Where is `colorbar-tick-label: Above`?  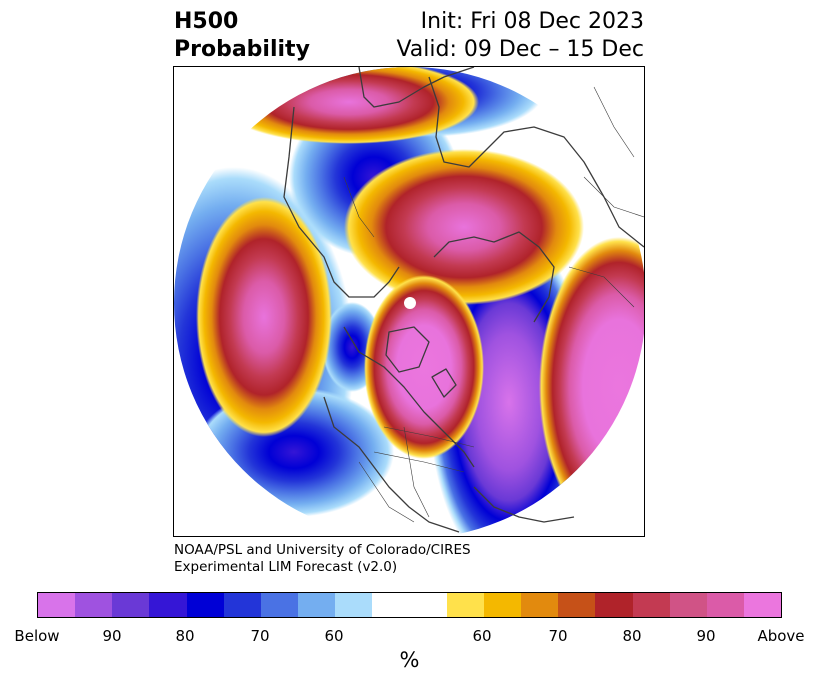 colorbar-tick-label: Above is located at coordinates (781, 636).